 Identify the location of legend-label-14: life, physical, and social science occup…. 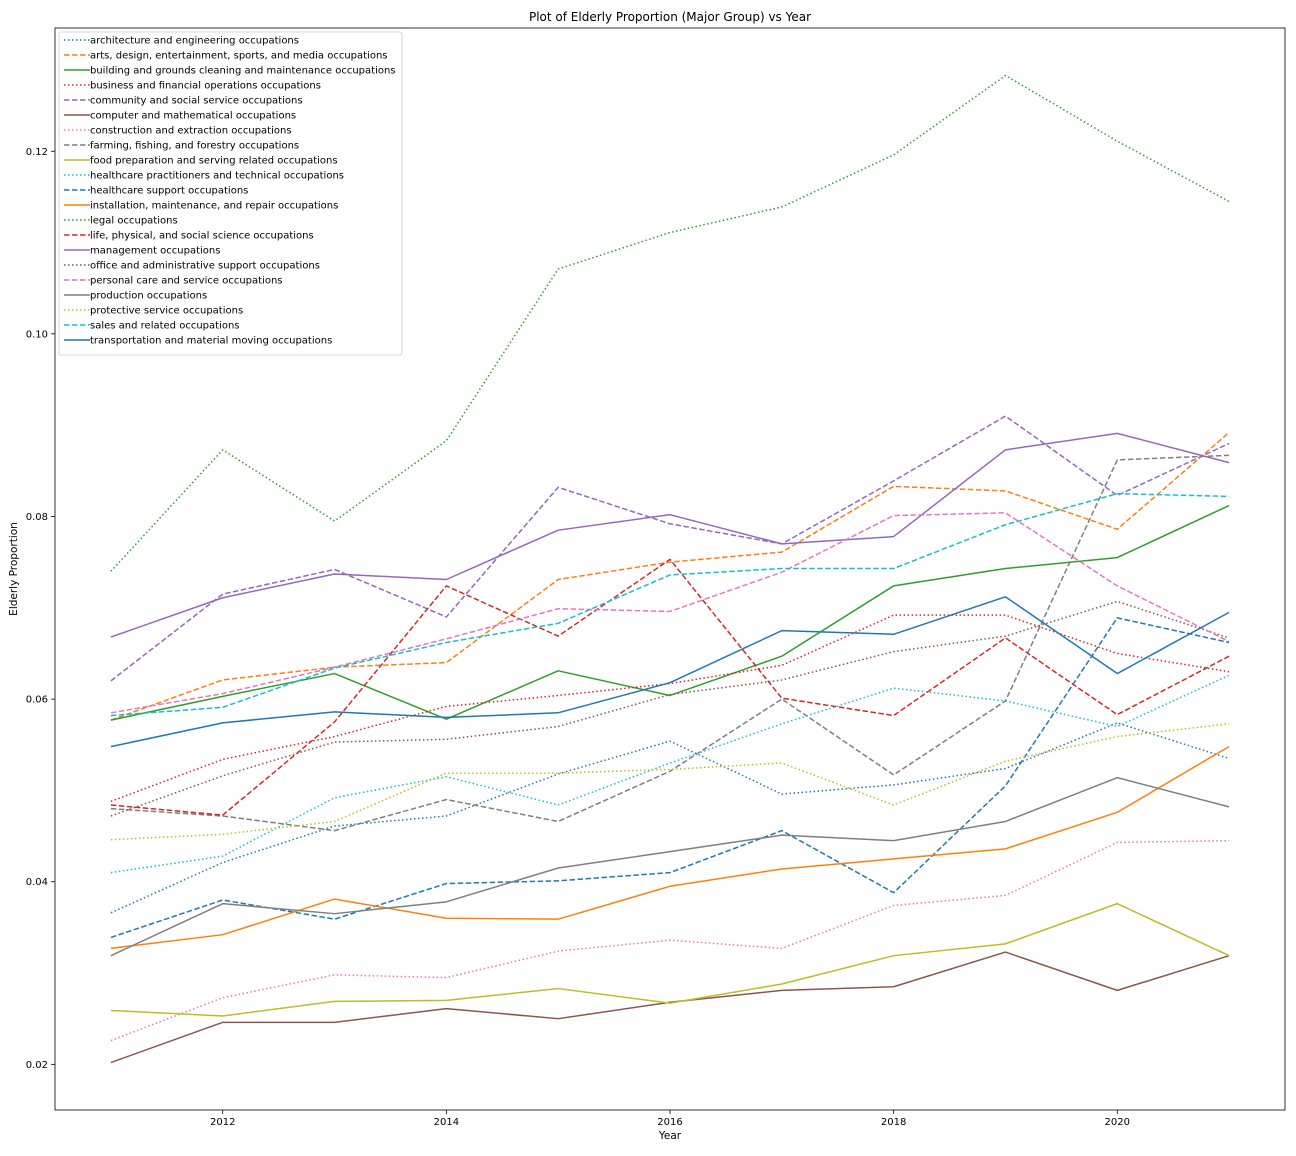
(202, 236).